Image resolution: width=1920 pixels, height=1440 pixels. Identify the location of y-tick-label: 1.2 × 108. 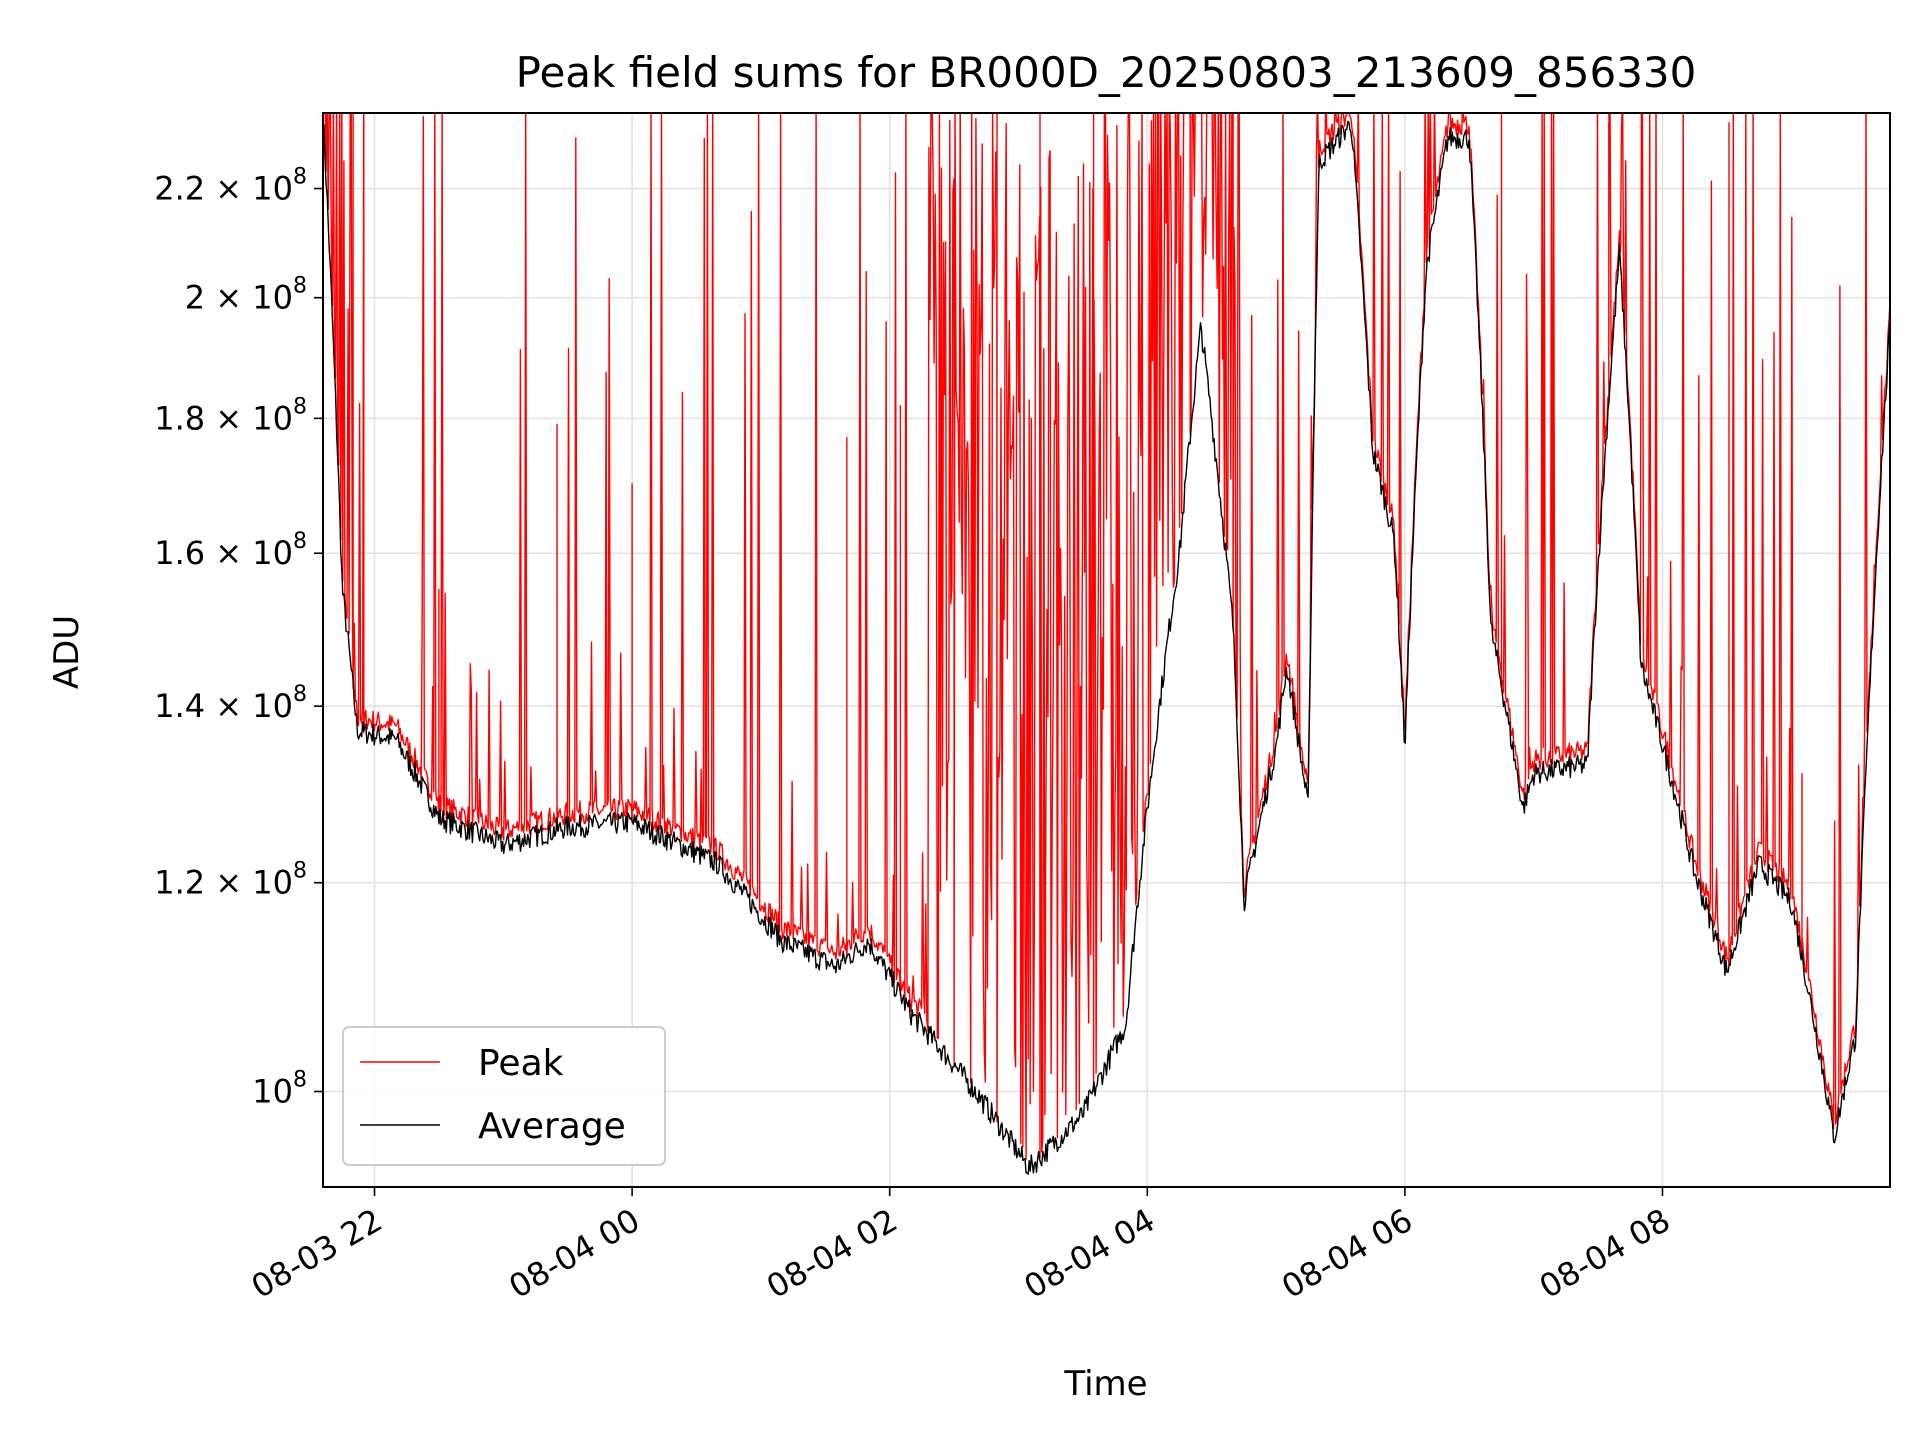
(230, 880).